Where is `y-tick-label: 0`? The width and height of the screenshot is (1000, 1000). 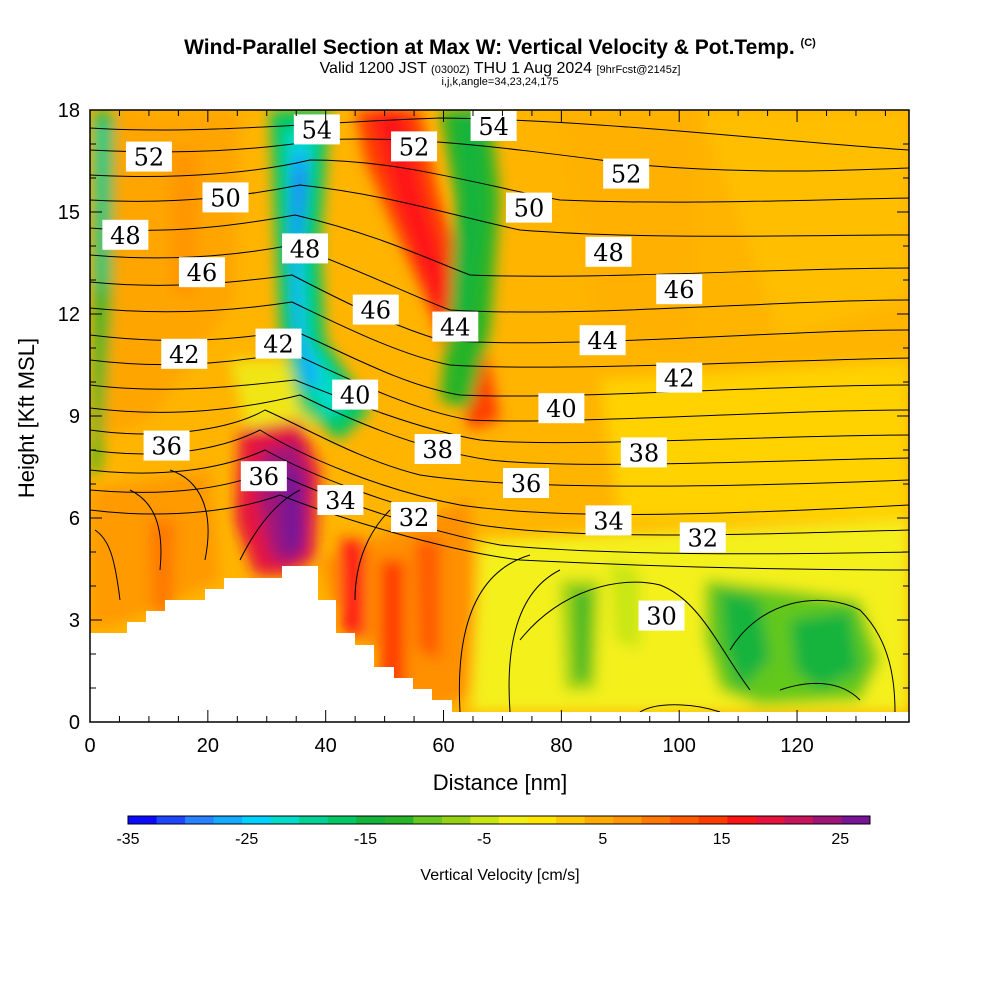 y-tick-label: 0 is located at coordinates (74, 723).